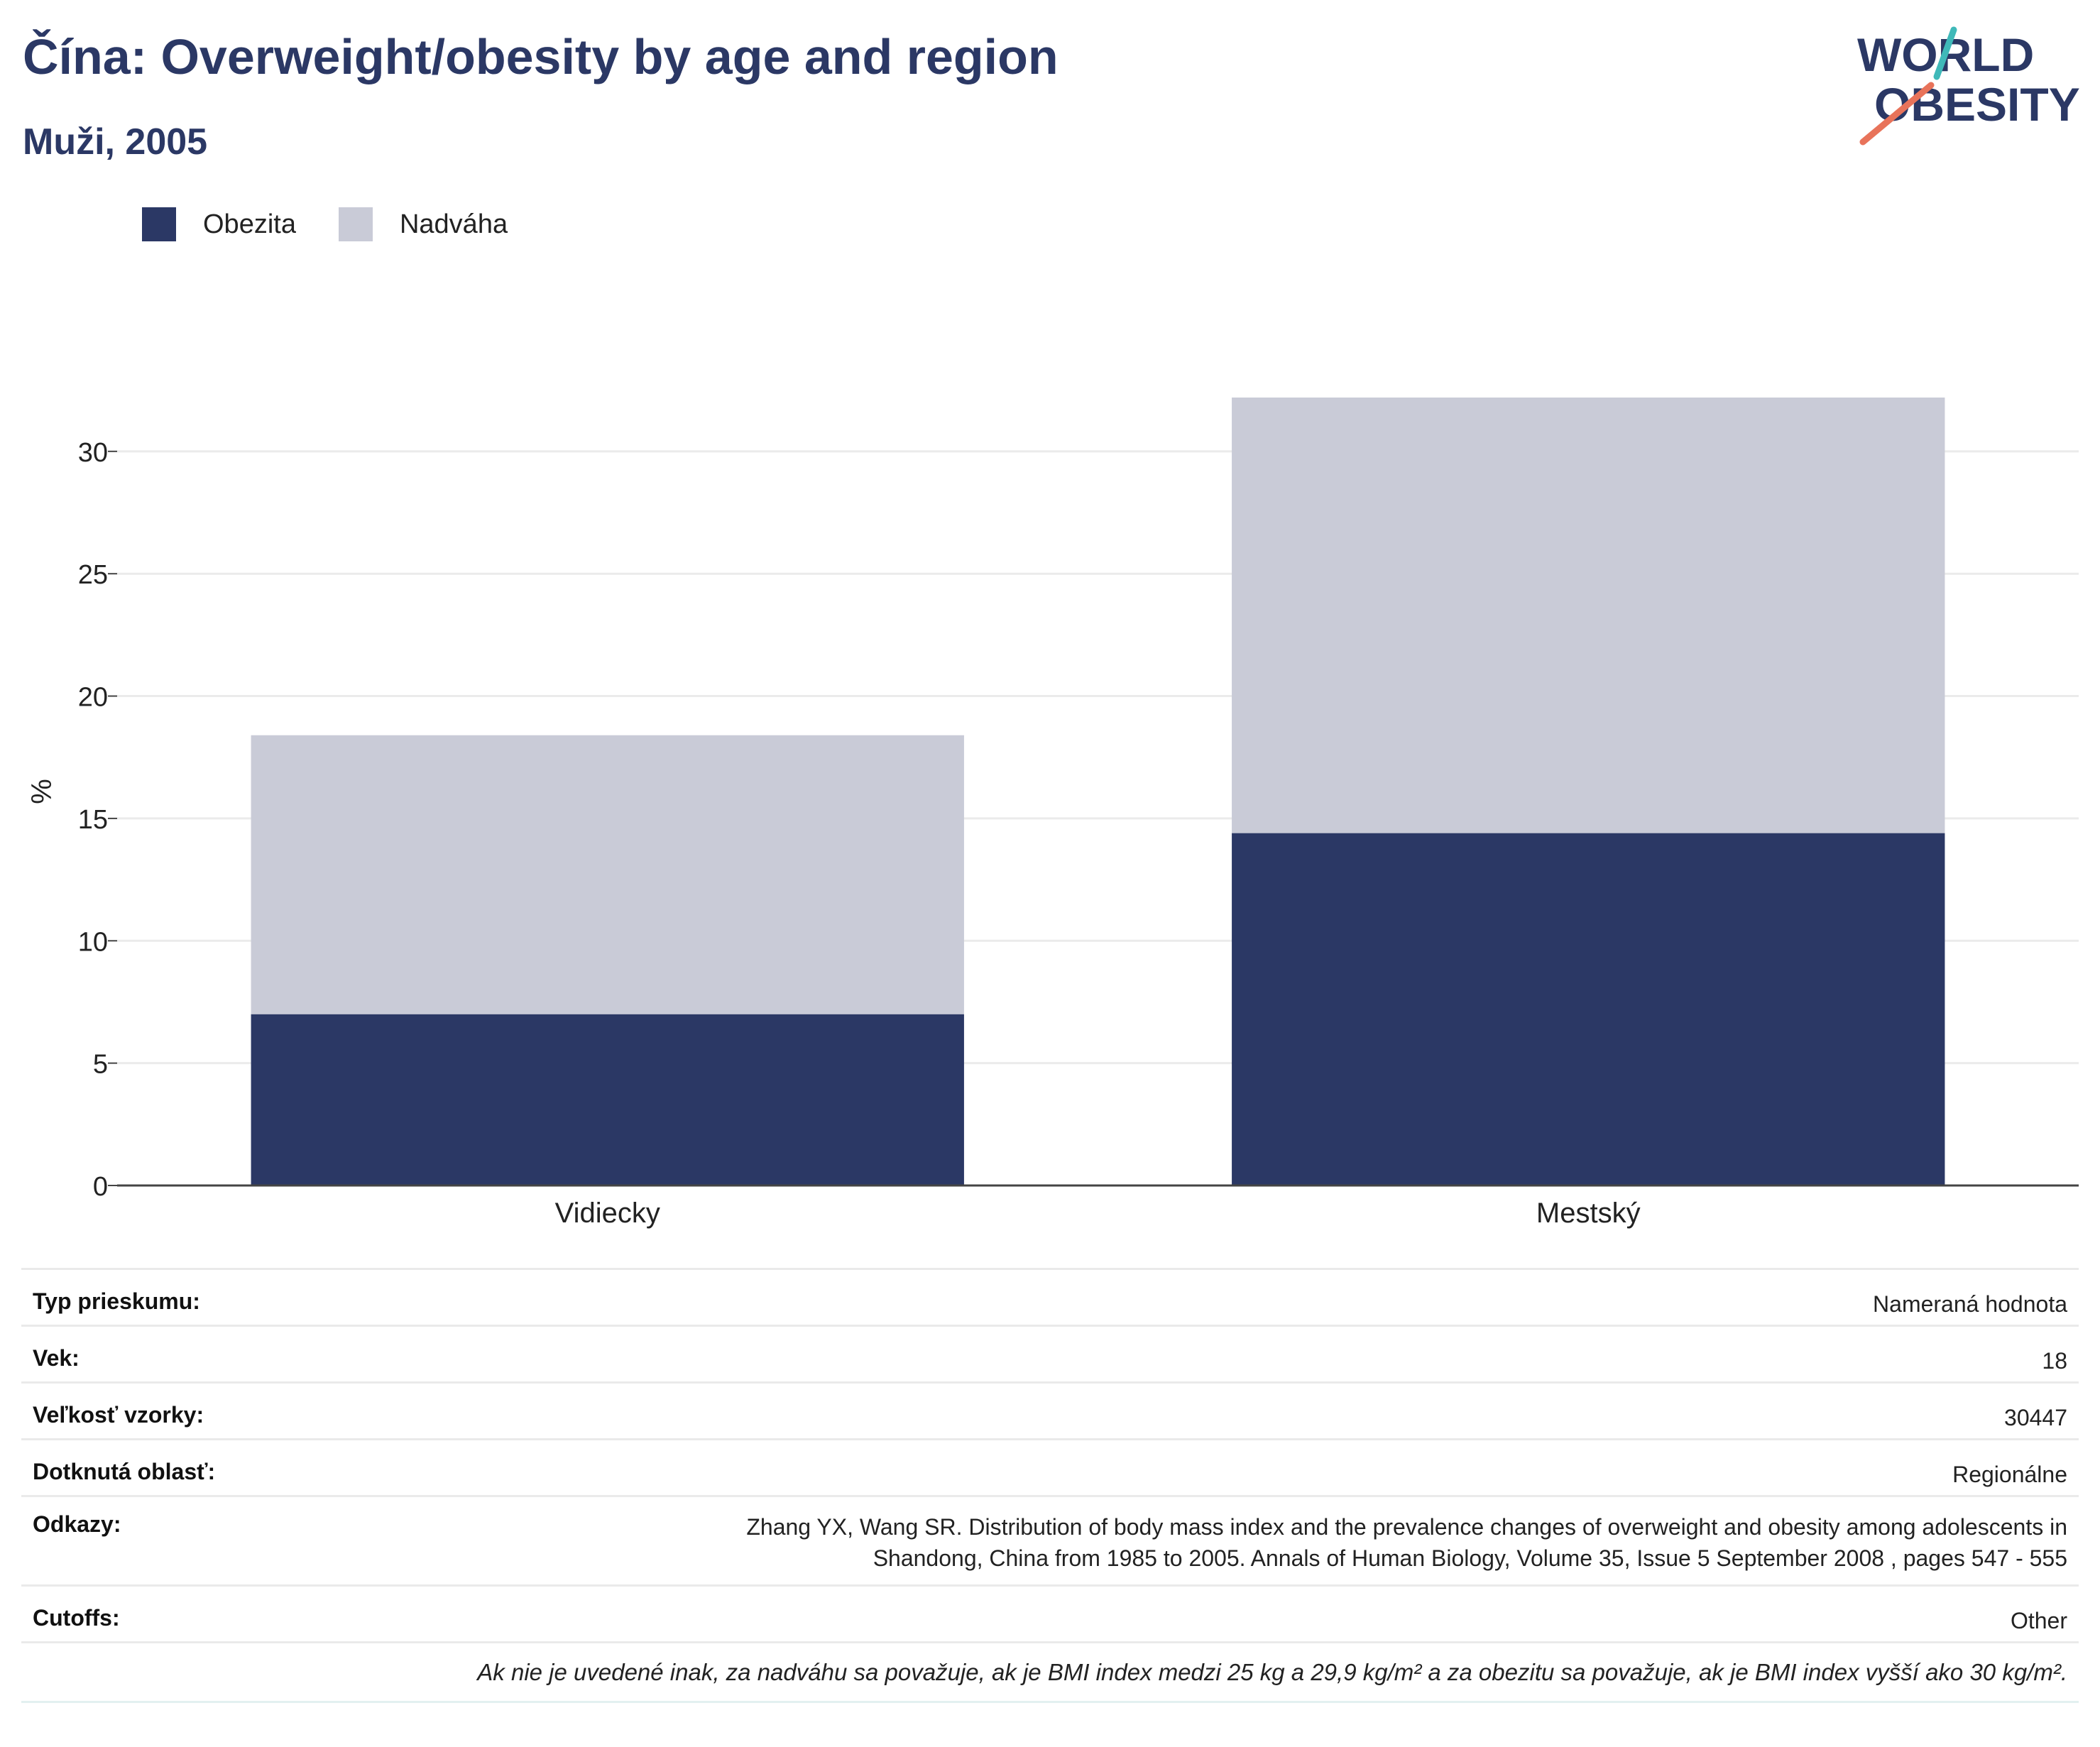 This screenshot has width=2100, height=1747. What do you see at coordinates (1263, 1297) in the screenshot?
I see `info-value: Nameraná hodnota` at bounding box center [1263, 1297].